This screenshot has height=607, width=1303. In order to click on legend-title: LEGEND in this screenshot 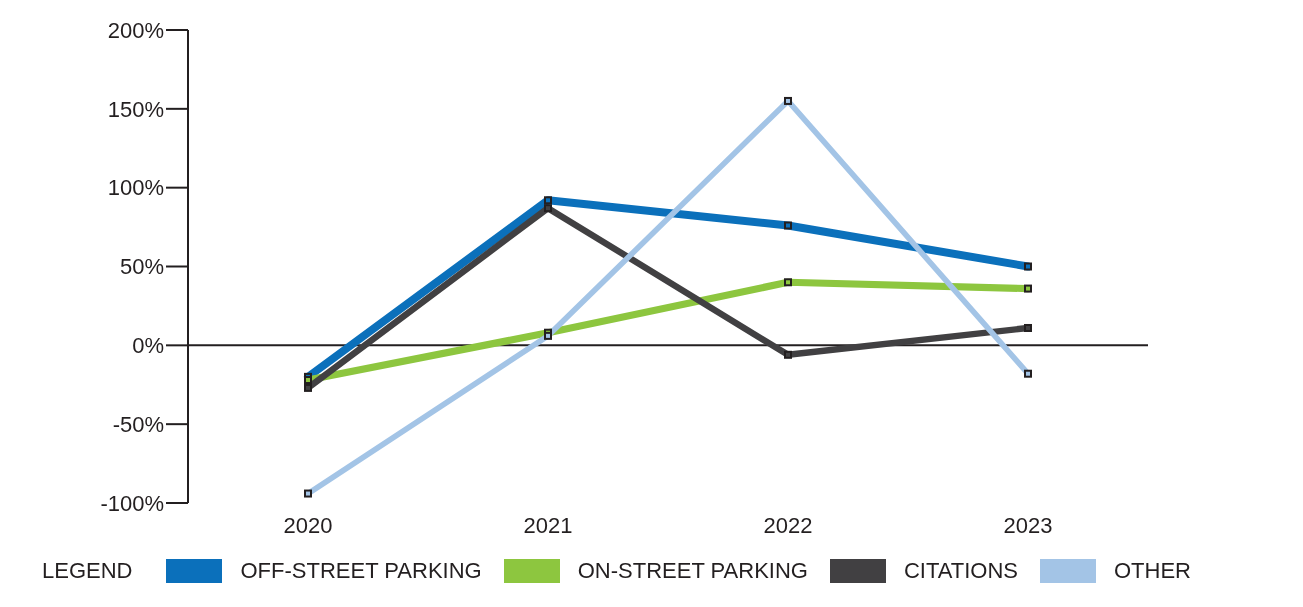, I will do `click(87, 571)`.